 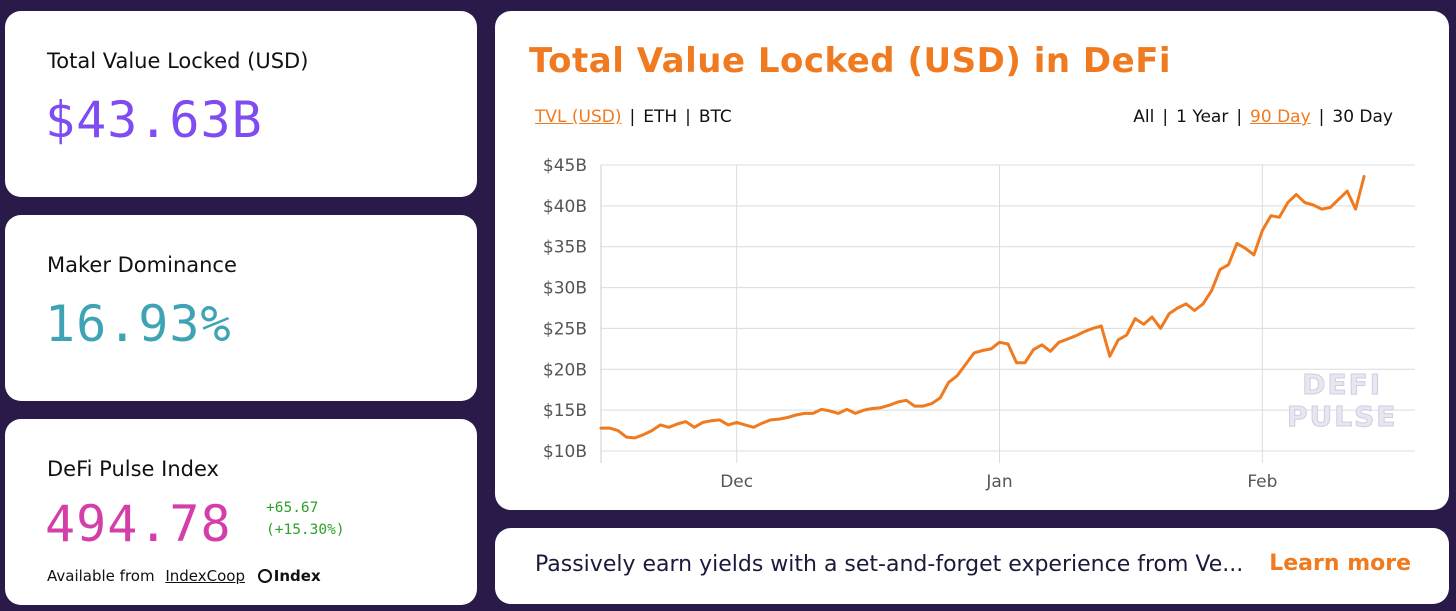 What do you see at coordinates (292, 508) in the screenshot?
I see `dpi-change-abs: +65.67` at bounding box center [292, 508].